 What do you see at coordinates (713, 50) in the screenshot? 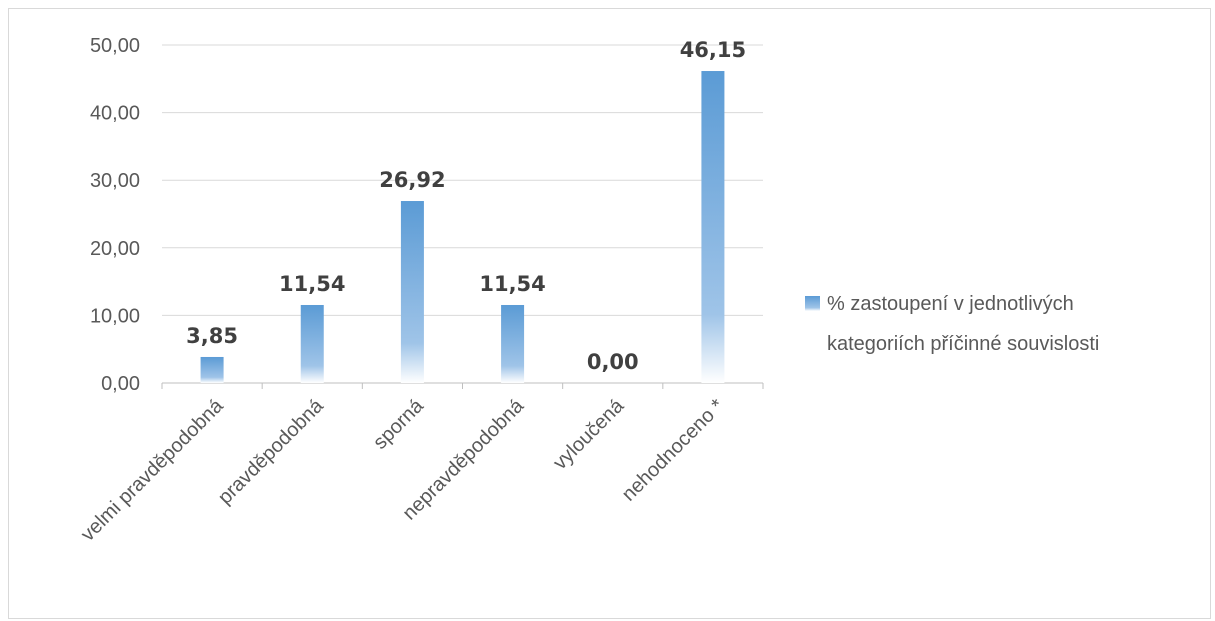
I see `data-label: 46,15` at bounding box center [713, 50].